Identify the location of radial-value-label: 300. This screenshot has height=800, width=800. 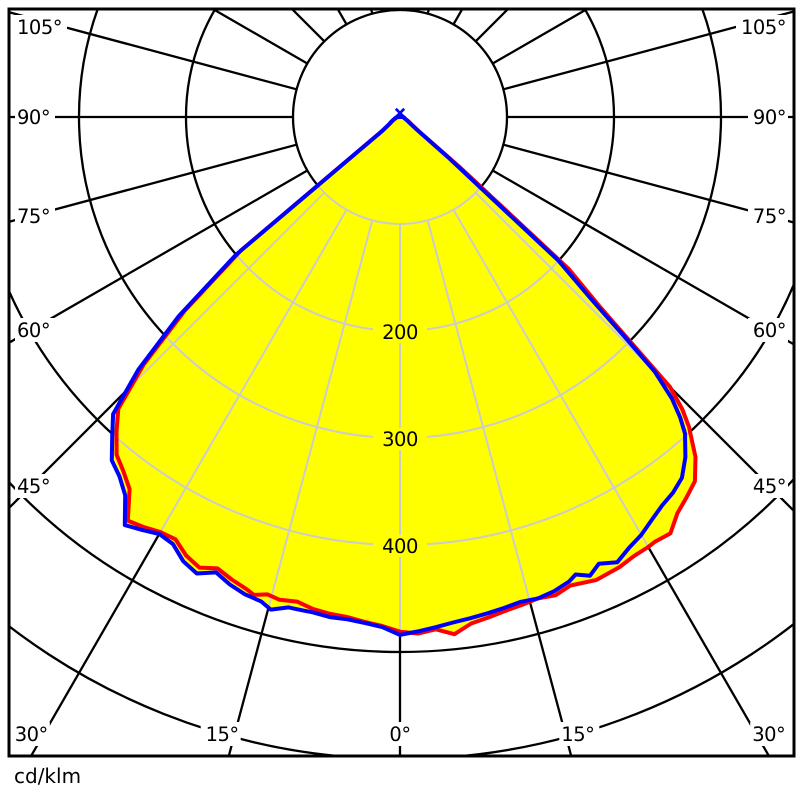
(400, 439).